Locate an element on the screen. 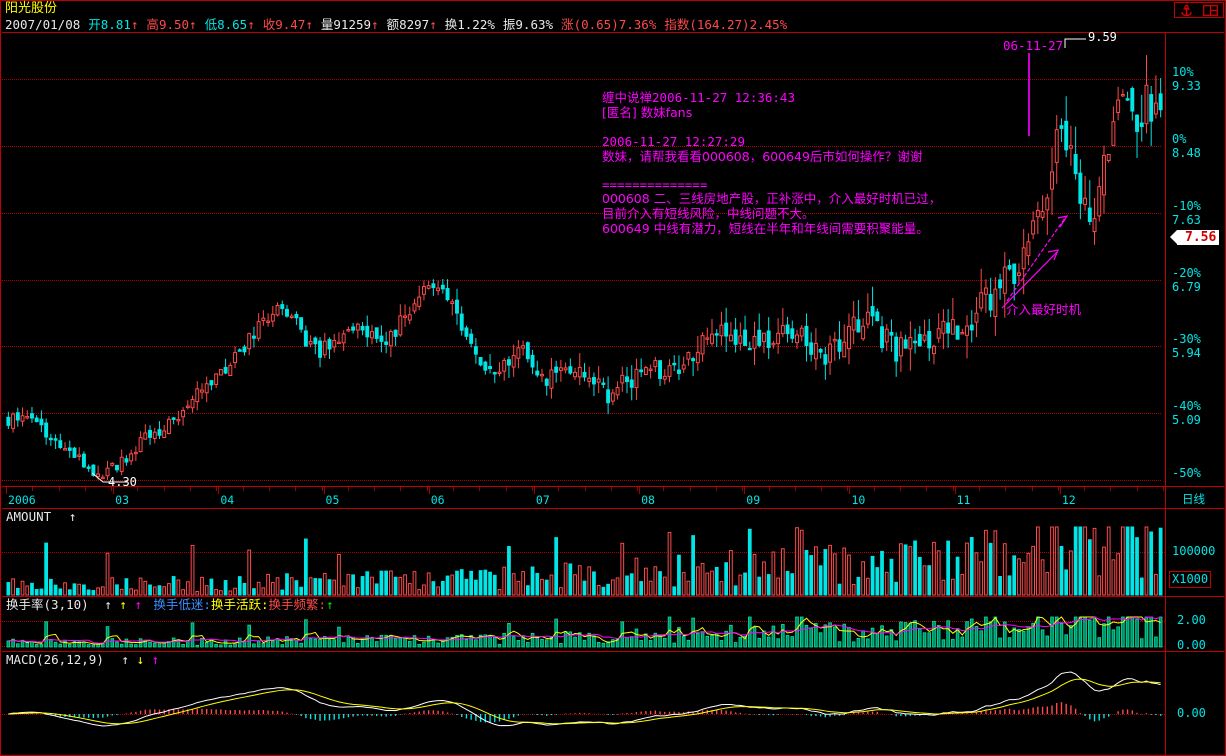 Image resolution: width=1226 pixels, height=756 pixels. quote-value-1: 9.50 is located at coordinates (174, 24).